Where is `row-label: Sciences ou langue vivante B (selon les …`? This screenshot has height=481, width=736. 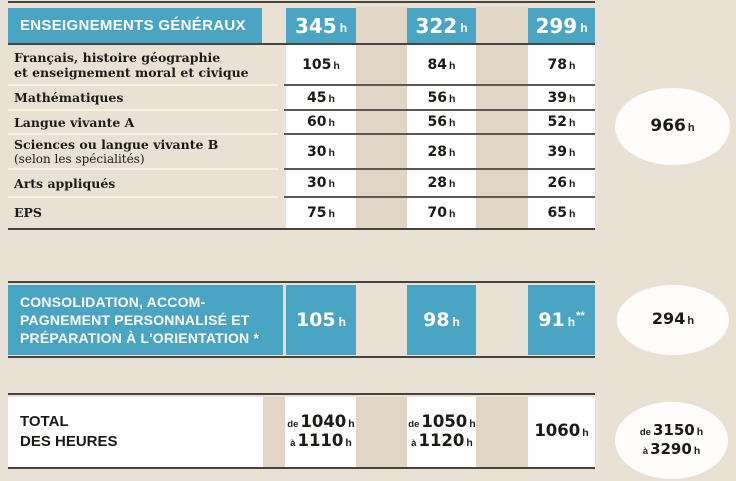 row-label: Sciences ou langue vivante B (selon les … is located at coordinates (146, 151).